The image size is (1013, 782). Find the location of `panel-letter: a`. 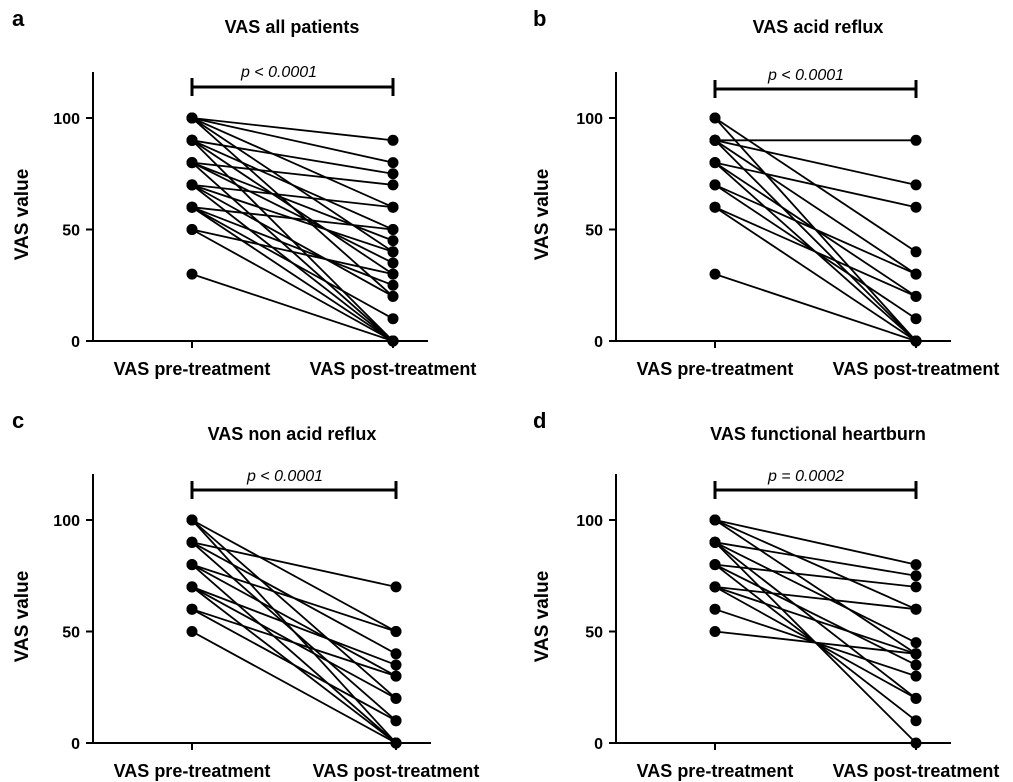

panel-letter: a is located at coordinates (18, 18).